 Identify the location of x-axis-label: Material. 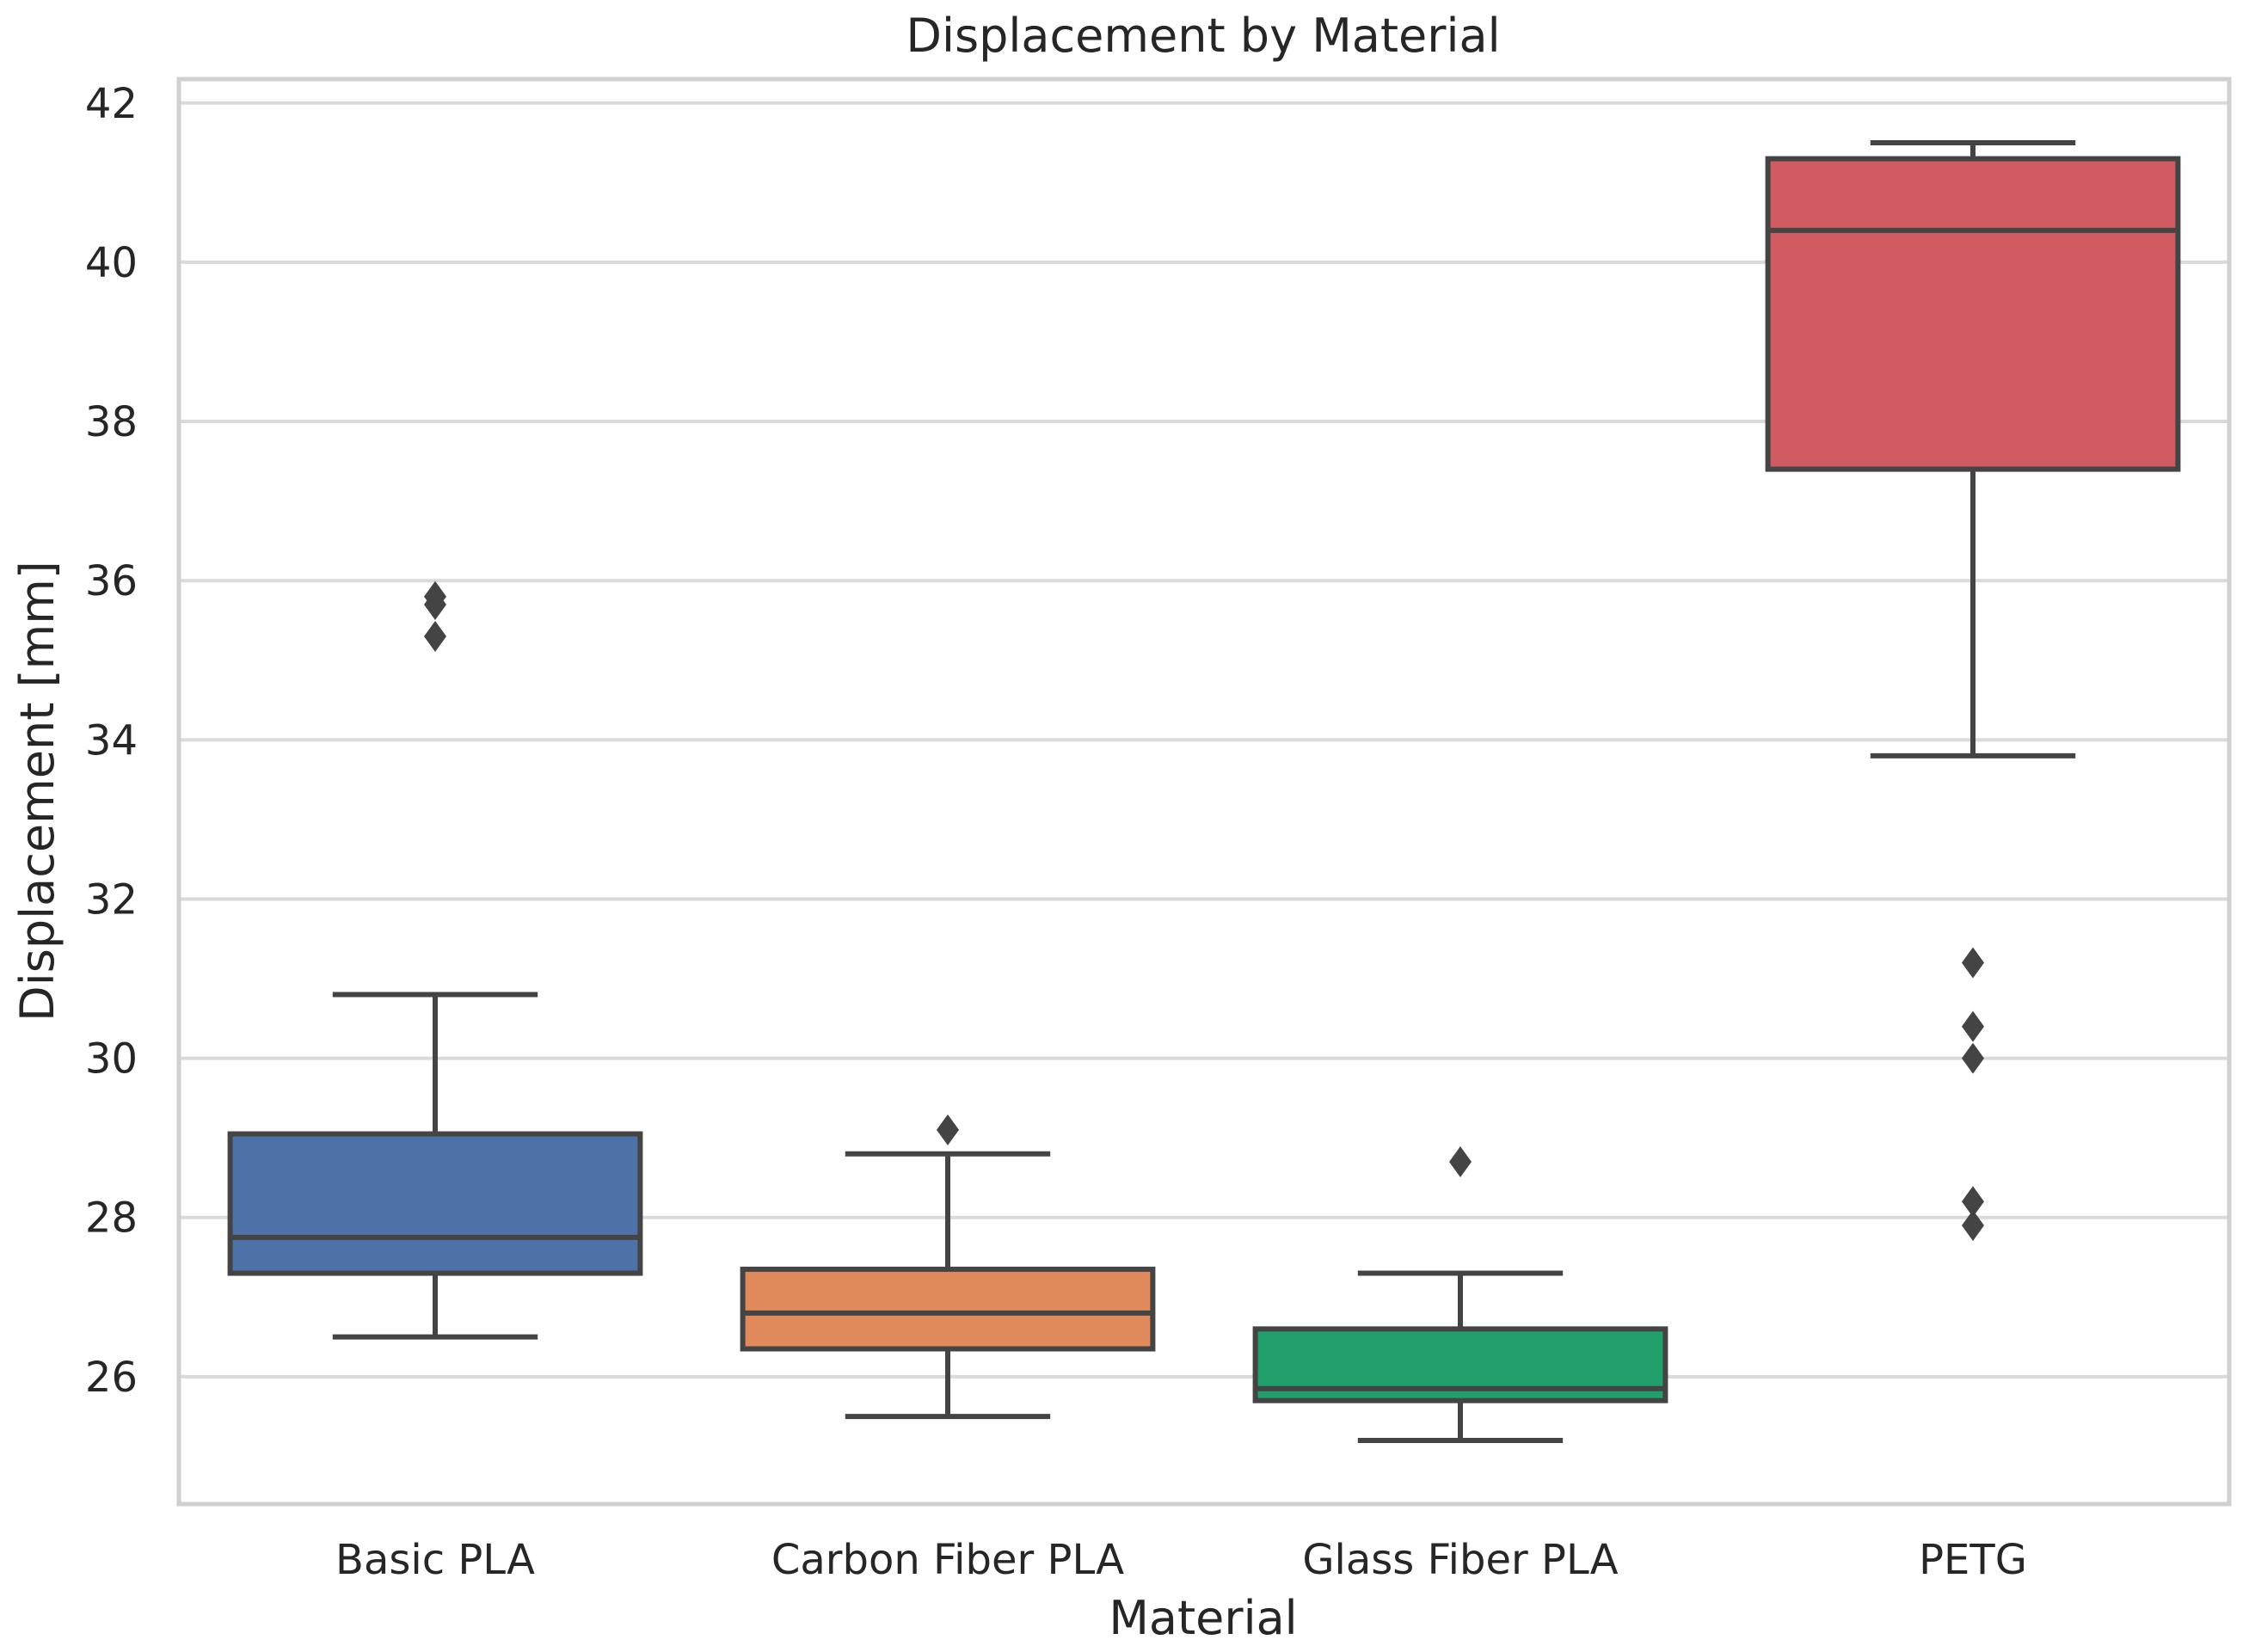
(1203, 1618).